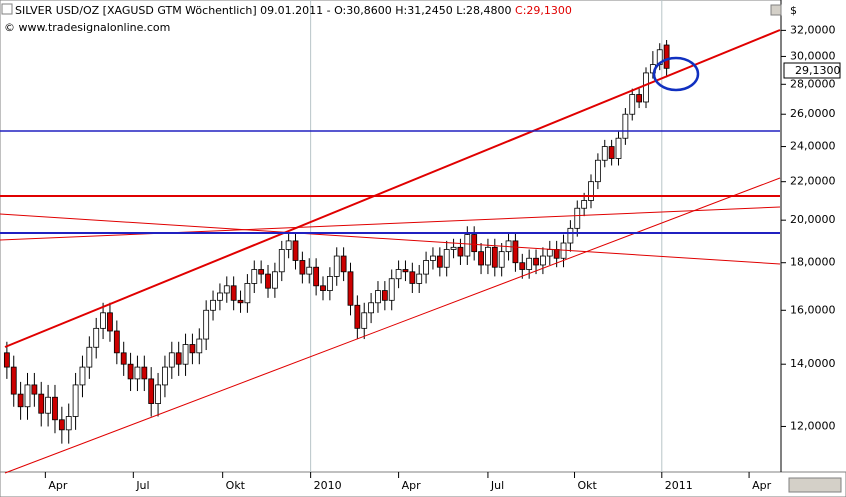 The image size is (846, 497). Describe the element at coordinates (142, 485) in the screenshot. I see `x-tick-label: Jul` at that location.